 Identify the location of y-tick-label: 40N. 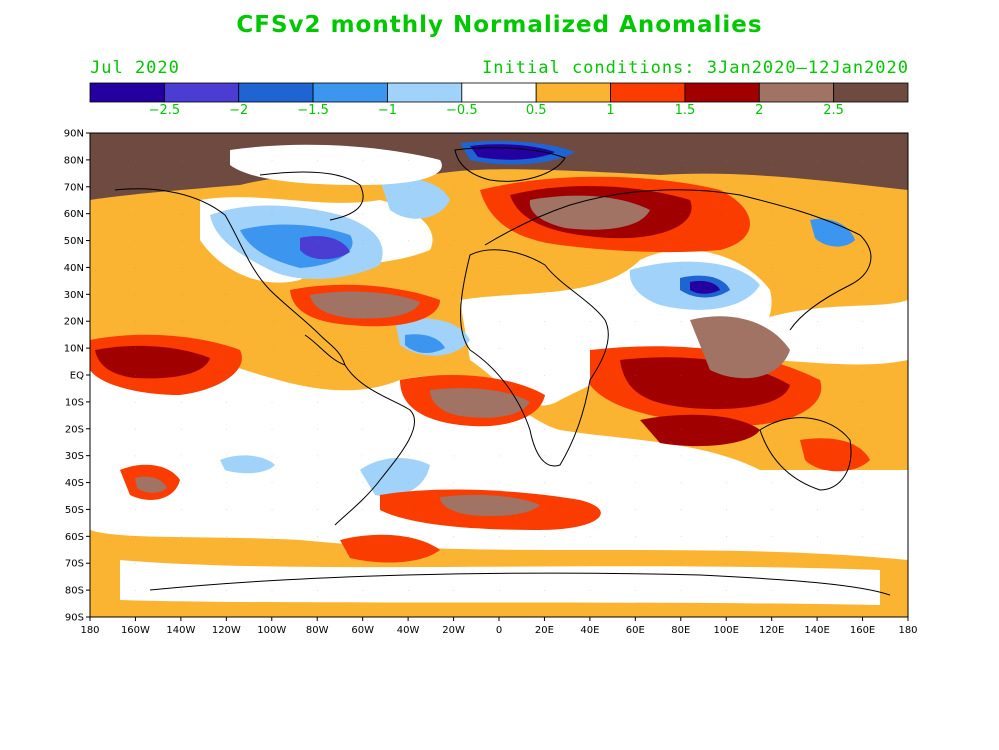
(74, 268).